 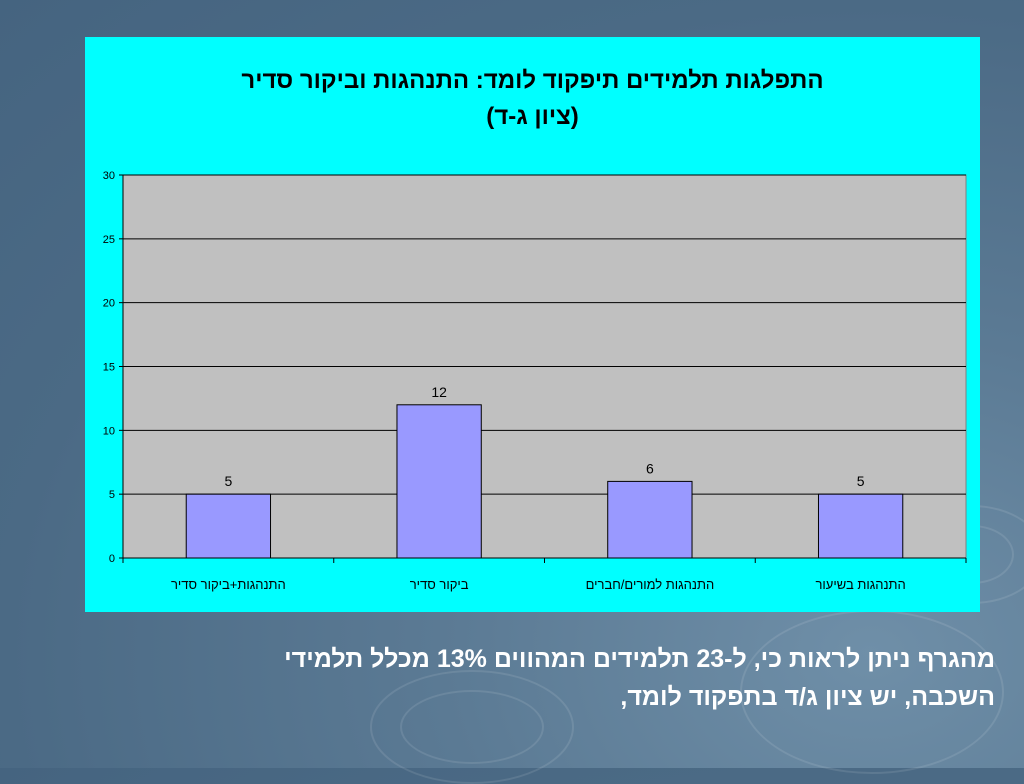 What do you see at coordinates (860, 584) in the screenshot?
I see `x-tick-label: התנהגות בשיעור` at bounding box center [860, 584].